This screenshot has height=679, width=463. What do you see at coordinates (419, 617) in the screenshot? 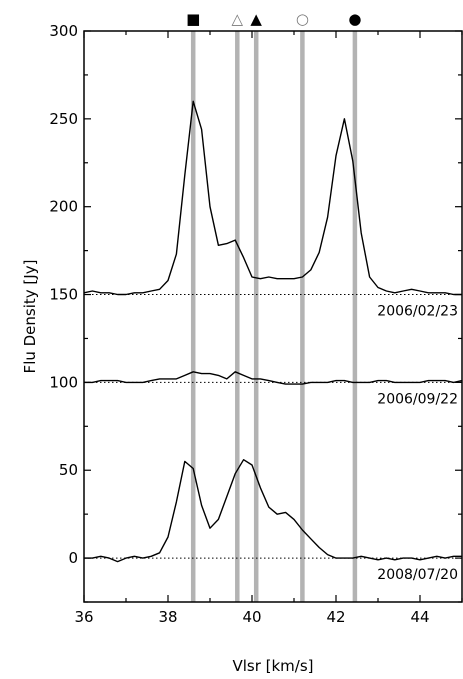
I see `x-tick-label: 44` at bounding box center [419, 617].